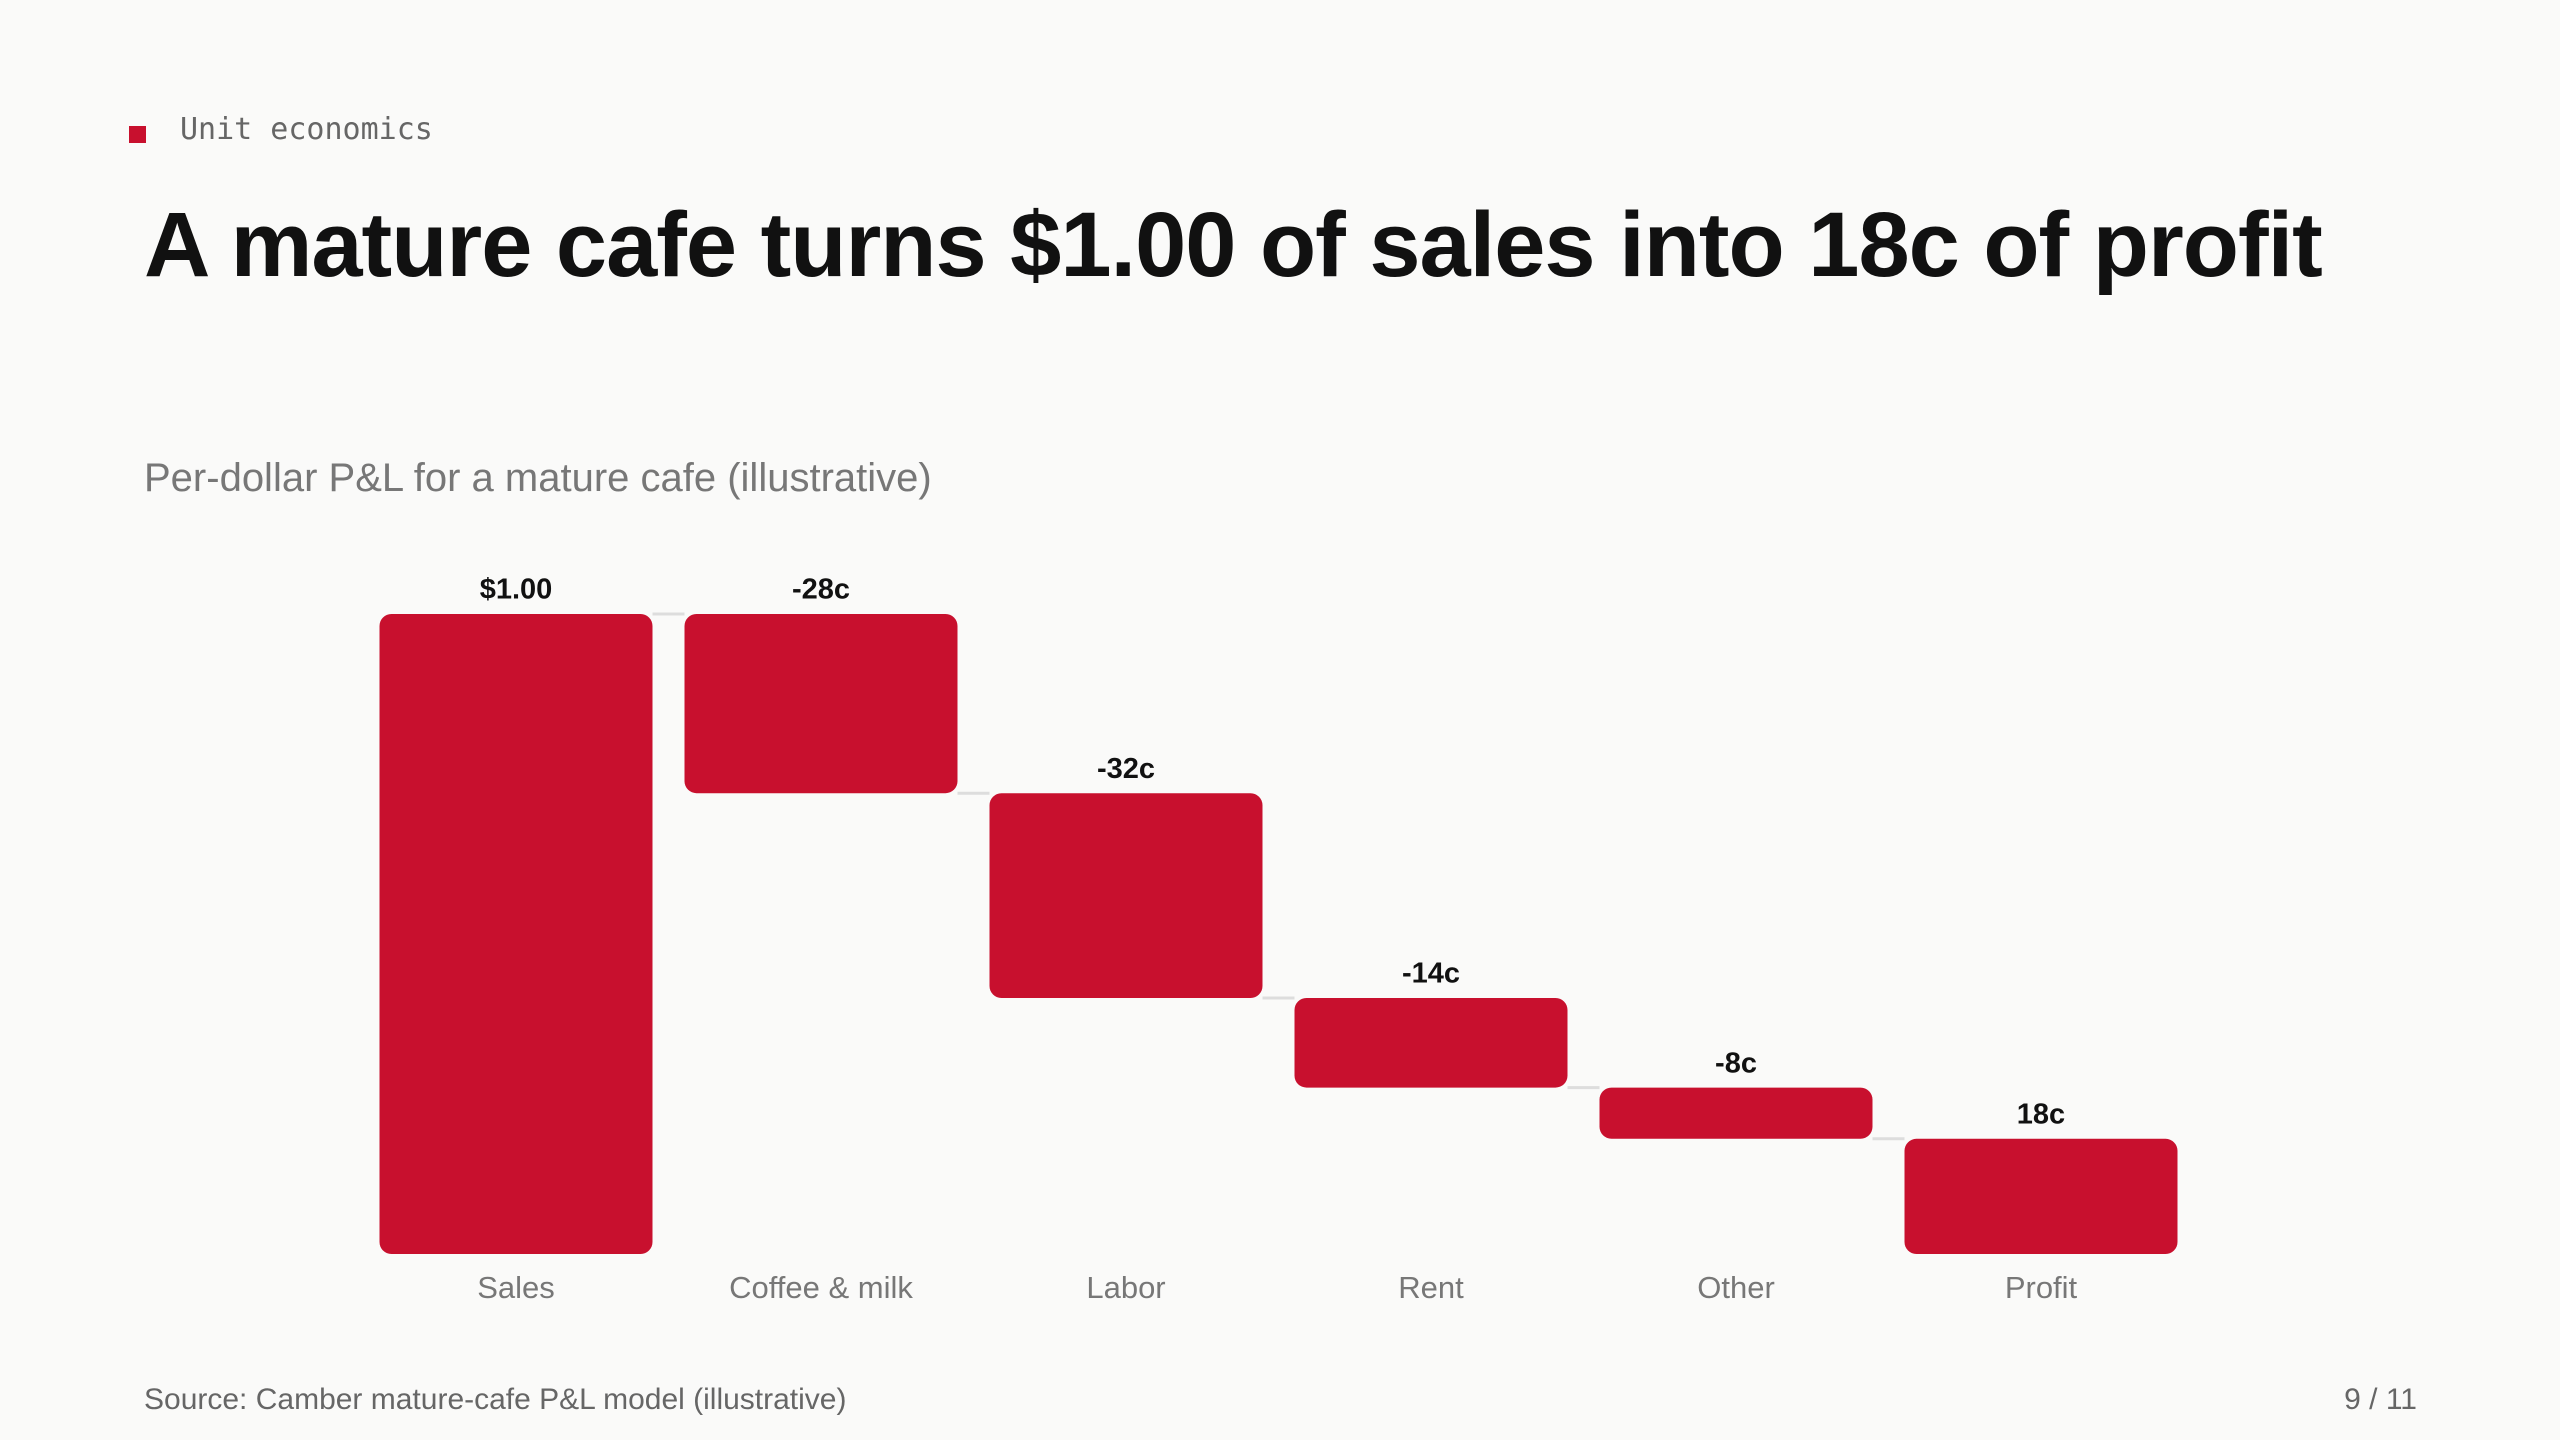  I want to click on x-tick-label: Sales, so click(516, 1287).